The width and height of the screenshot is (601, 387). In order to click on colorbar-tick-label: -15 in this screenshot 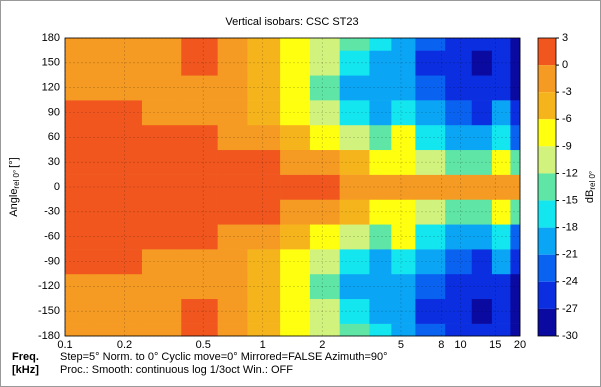, I will do `click(570, 200)`.